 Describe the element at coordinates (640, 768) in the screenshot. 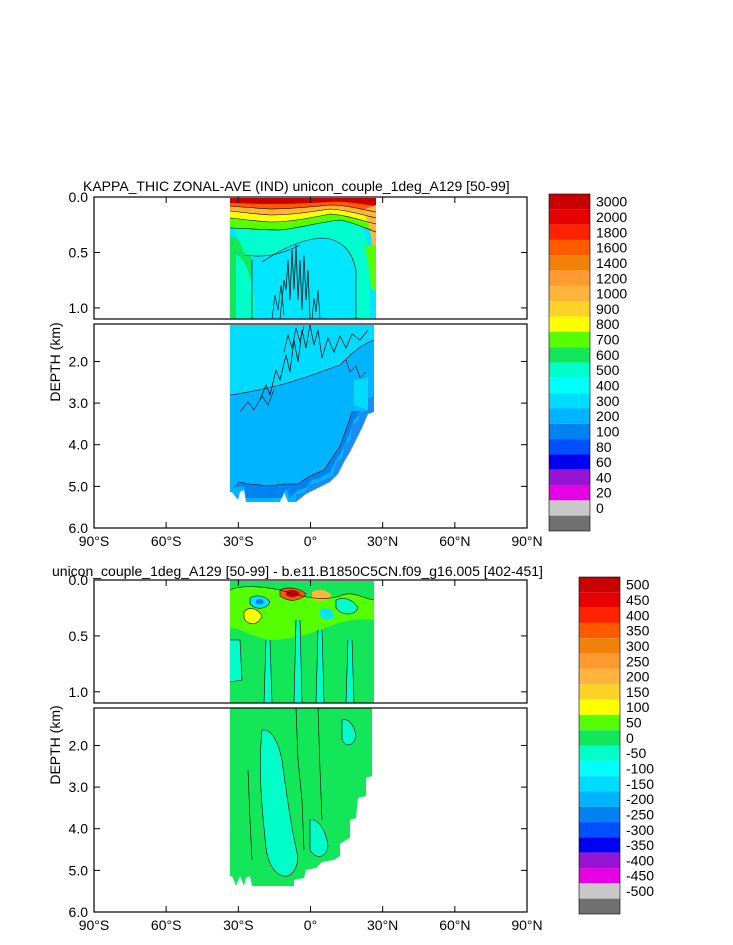

I see `panel-2-colorbar-label: -100` at that location.